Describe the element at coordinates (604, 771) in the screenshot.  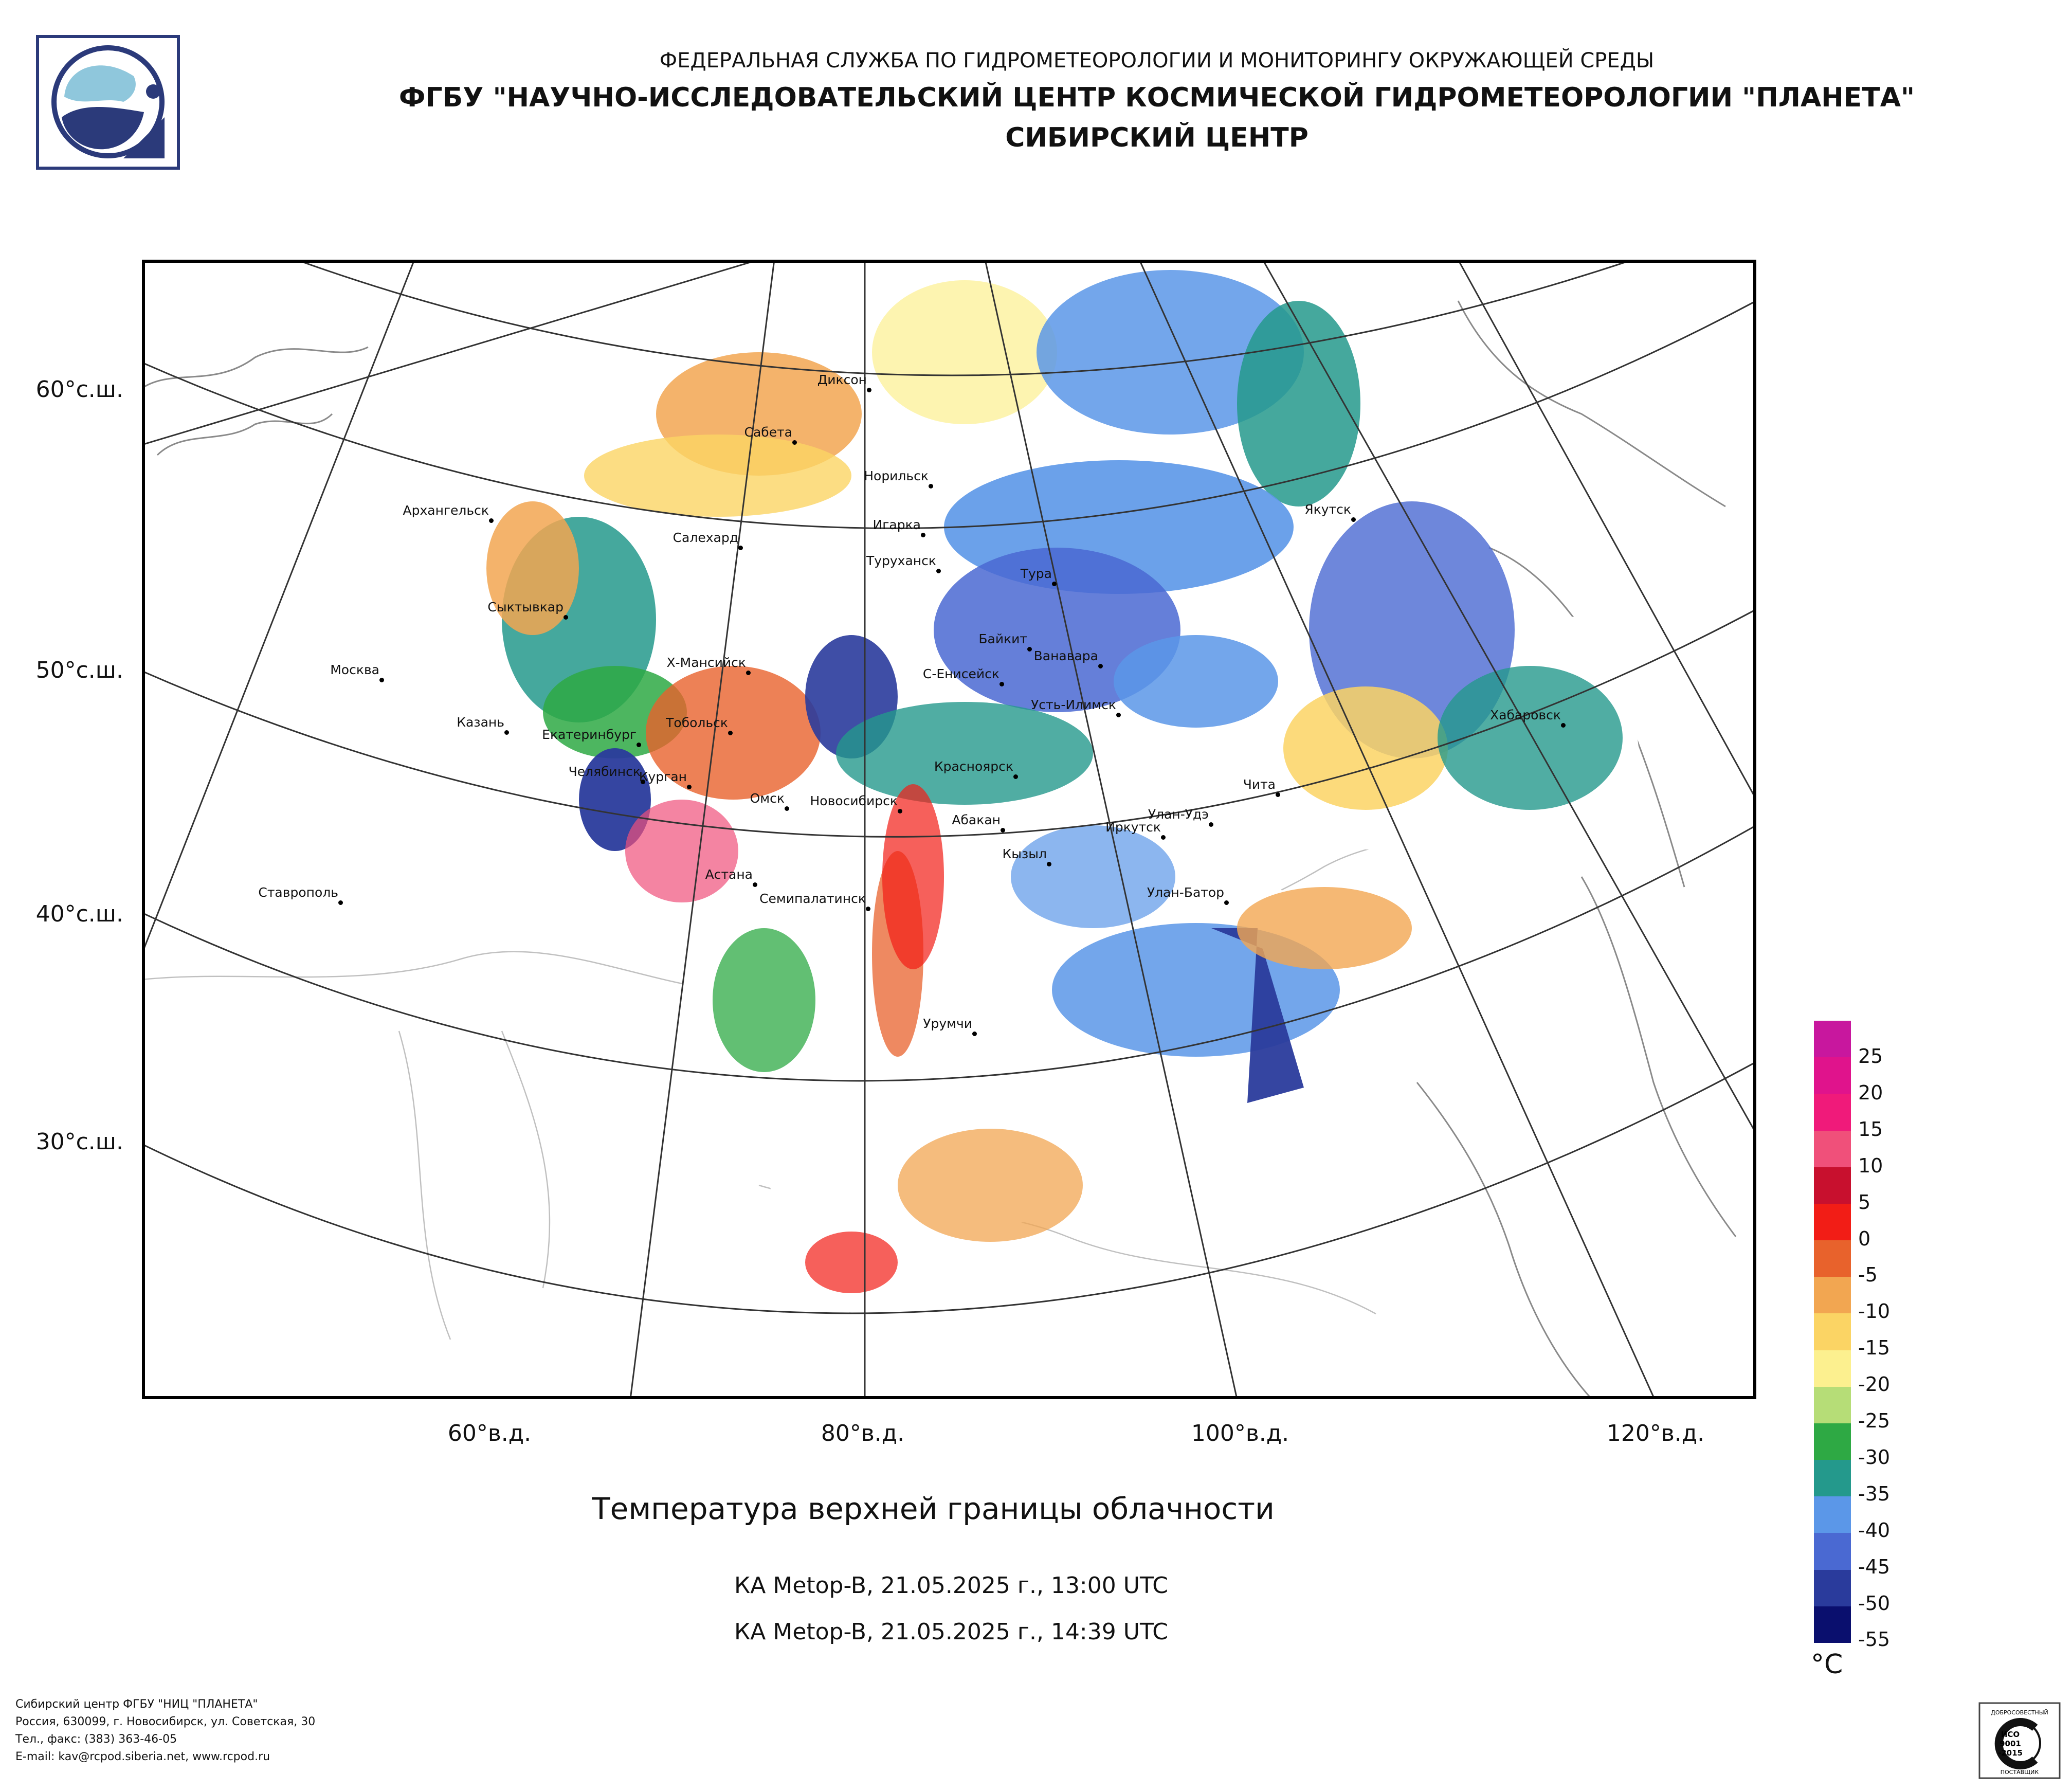
I see `city-label: Челябинск` at that location.